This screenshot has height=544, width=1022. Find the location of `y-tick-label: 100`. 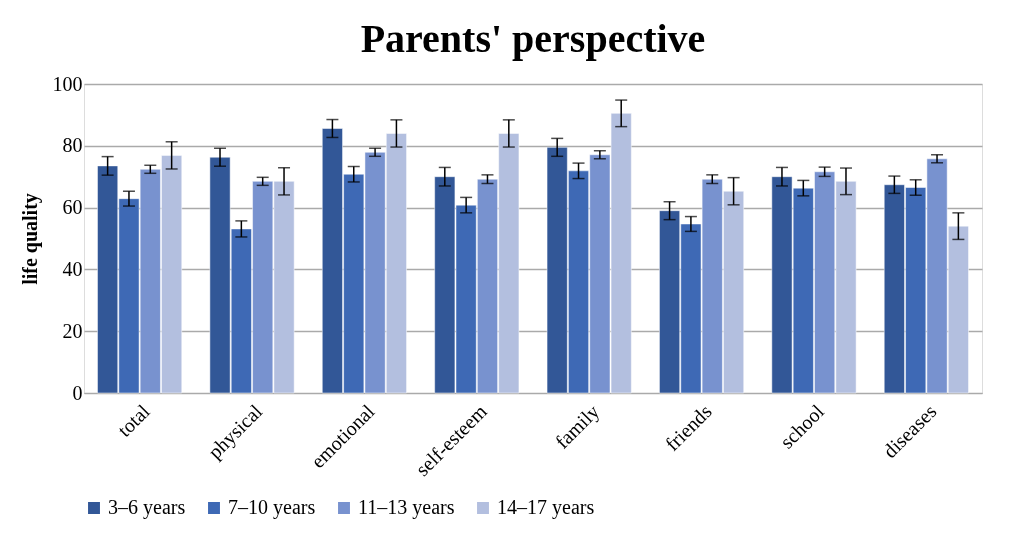

y-tick-label: 100 is located at coordinates (67, 83).